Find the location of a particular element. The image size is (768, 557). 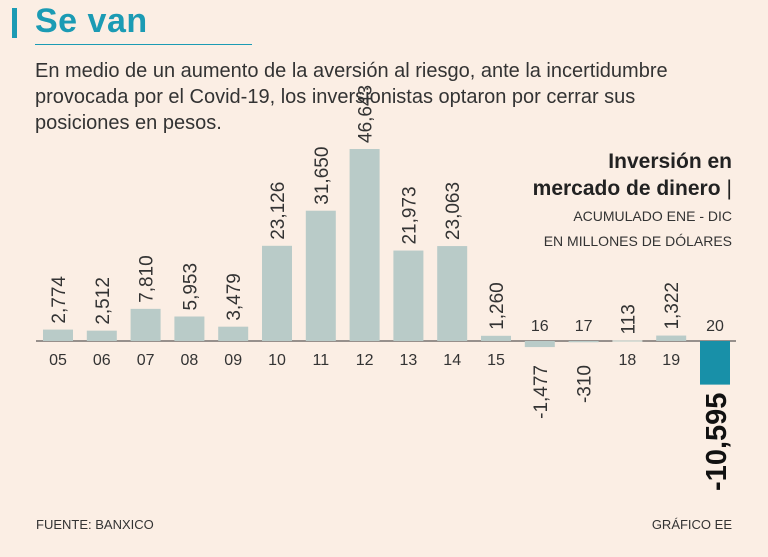

title-underline is located at coordinates (143, 44).